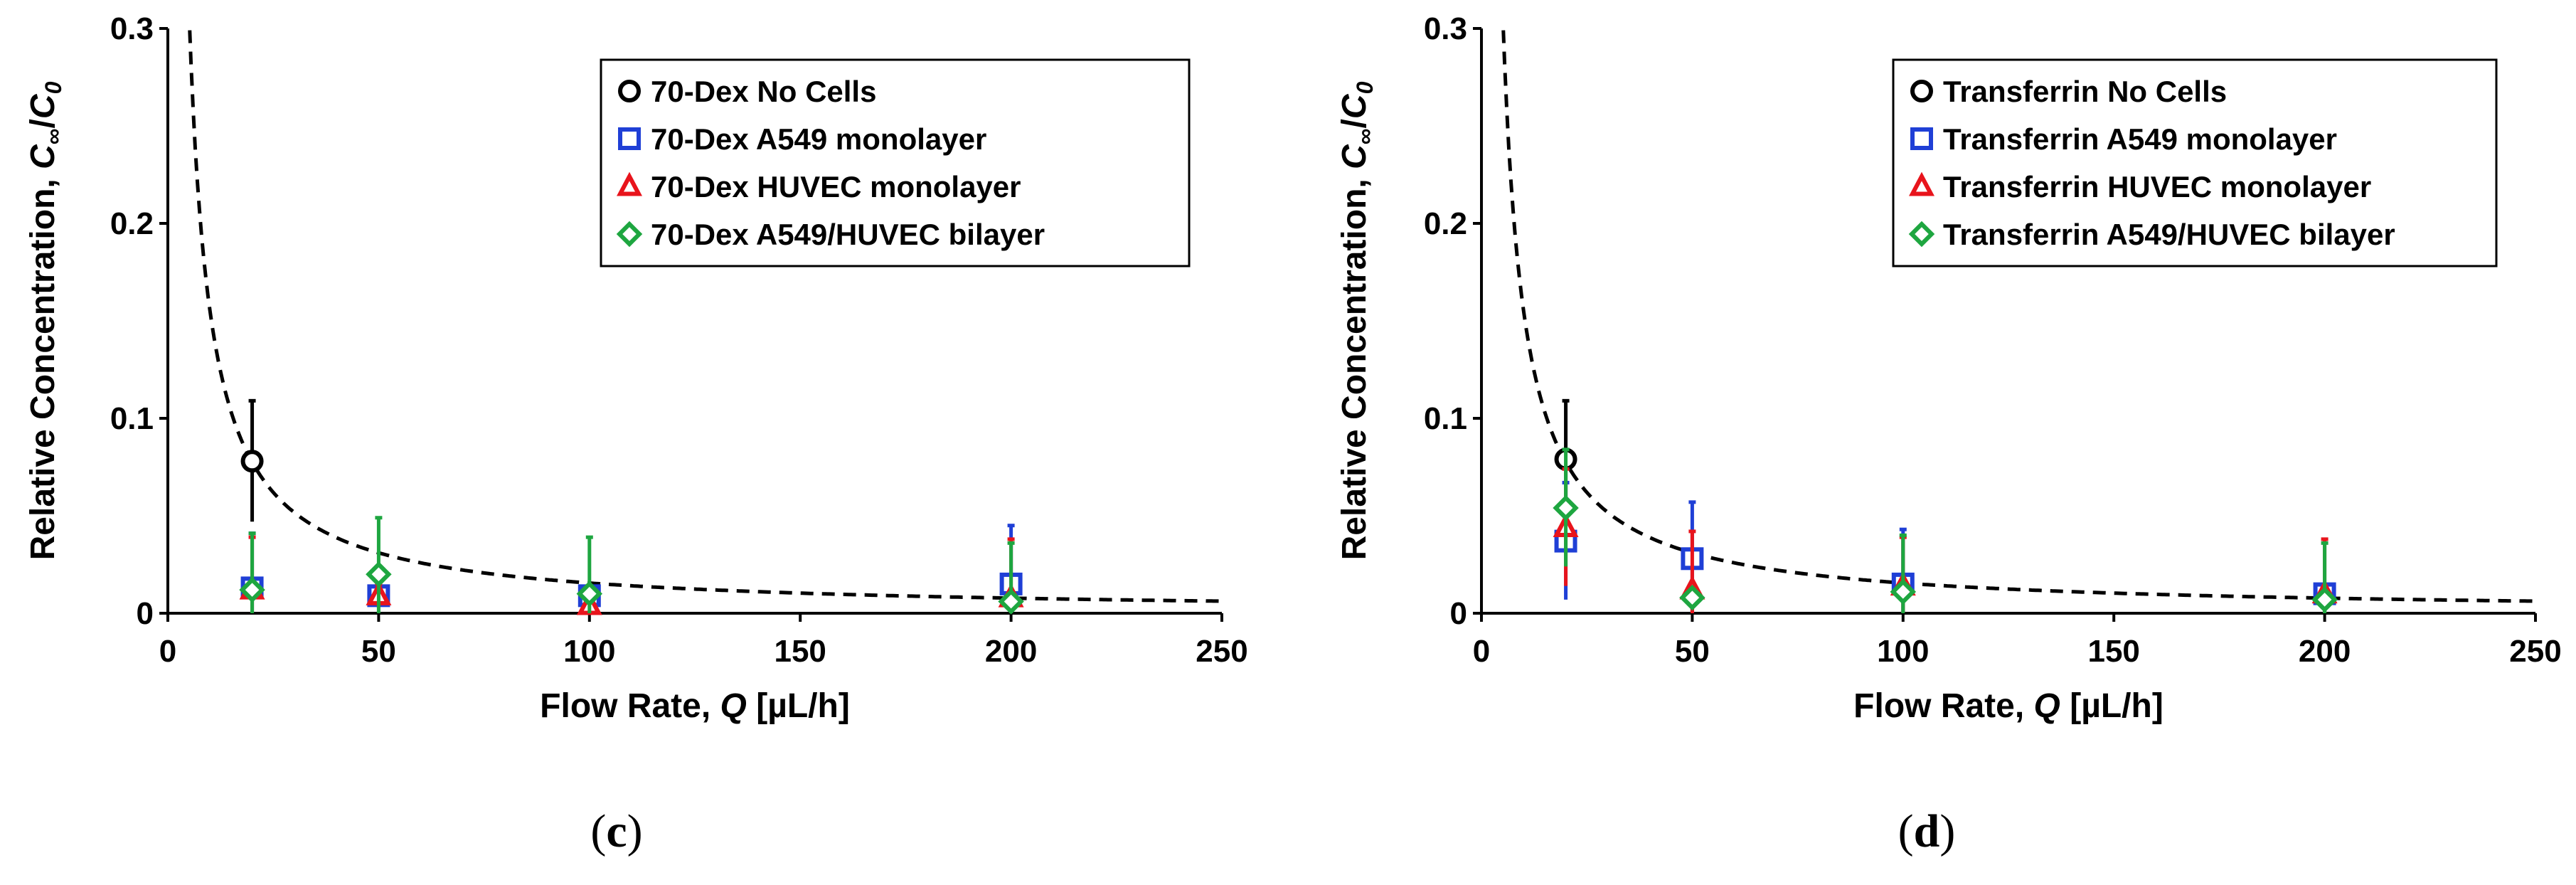 The height and width of the screenshot is (885, 2576). Describe the element at coordinates (2140, 139) in the screenshot. I see `legend-label: Transferrin A549 monolayer` at that location.